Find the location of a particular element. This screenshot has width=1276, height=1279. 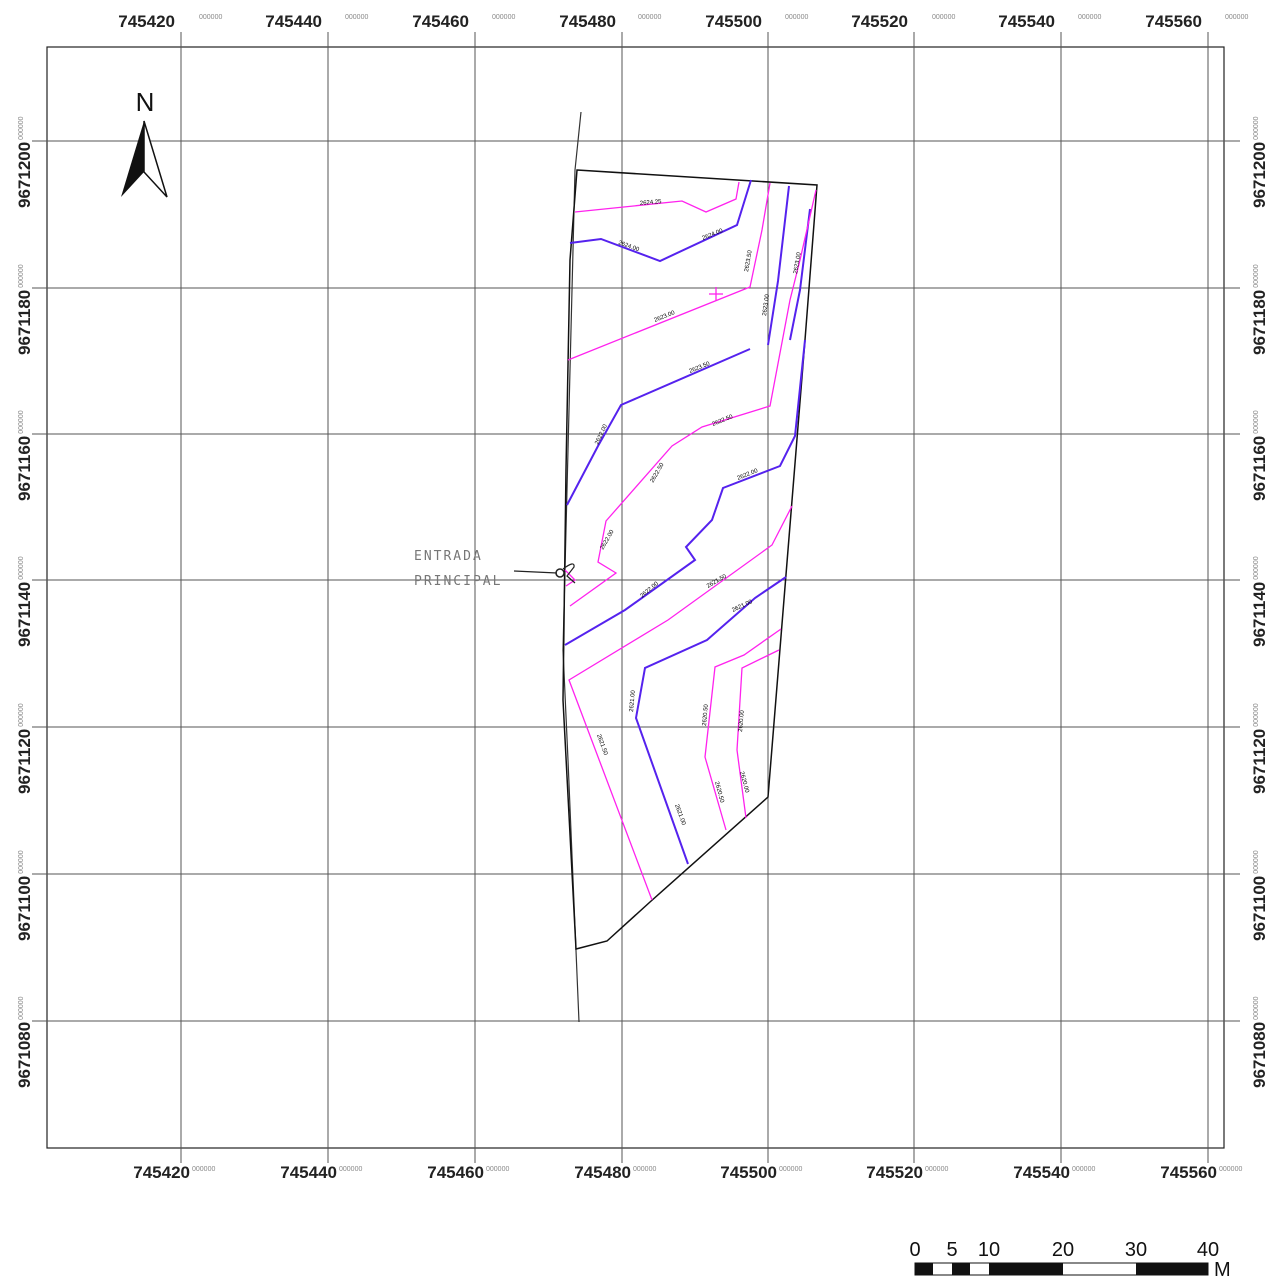

scale-label: 40 is located at coordinates (1208, 1250).